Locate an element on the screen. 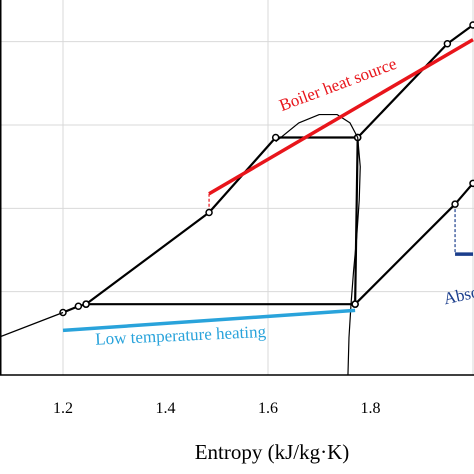 This screenshot has height=474, width=474. x-tick-label: 1.6 is located at coordinates (268, 408).